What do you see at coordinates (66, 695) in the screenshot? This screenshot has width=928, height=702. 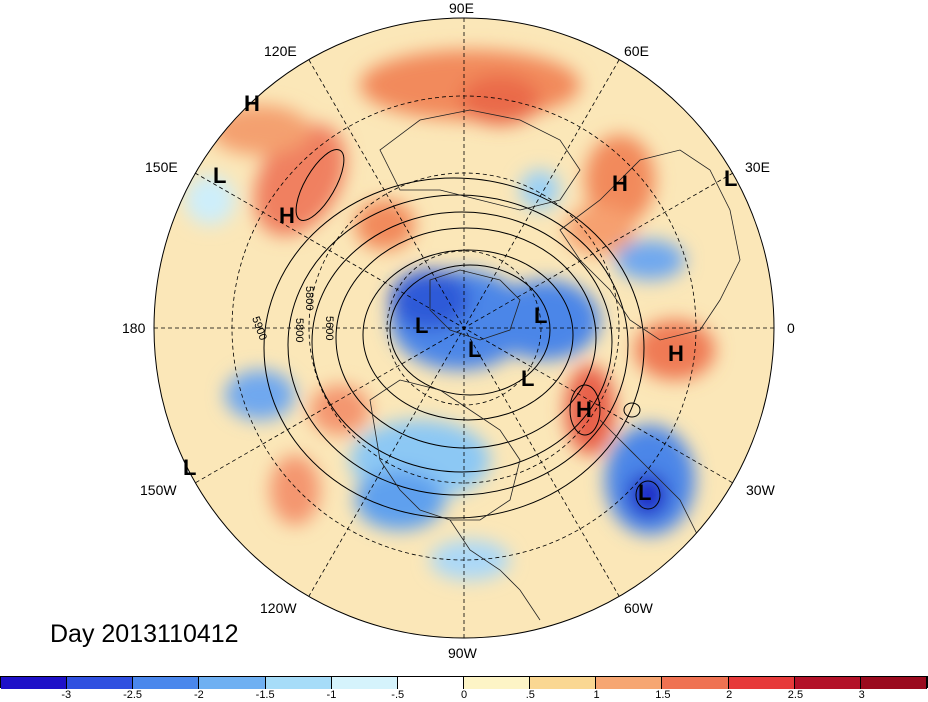 I see `colorbar-tick-label: -3` at bounding box center [66, 695].